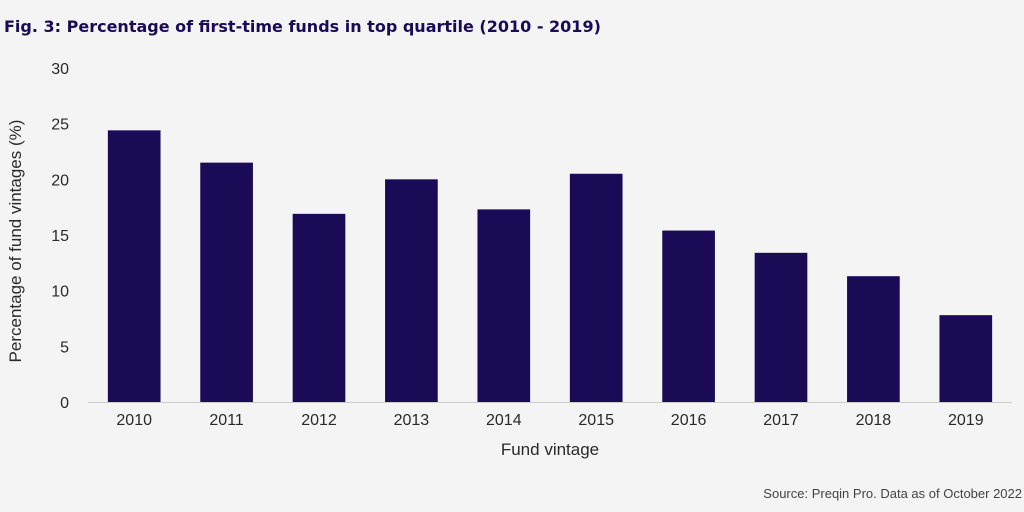 Image resolution: width=1024 pixels, height=512 pixels. Describe the element at coordinates (550, 449) in the screenshot. I see `x-axis-title: Fund vintage` at that location.